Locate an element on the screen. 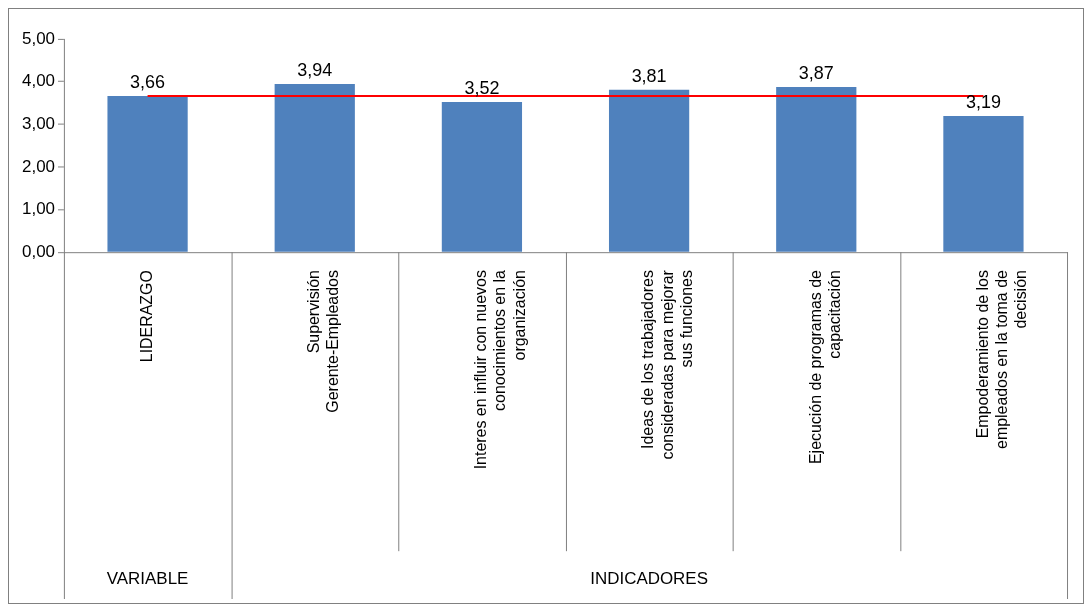  data-label: 3,52 is located at coordinates (482, 88).